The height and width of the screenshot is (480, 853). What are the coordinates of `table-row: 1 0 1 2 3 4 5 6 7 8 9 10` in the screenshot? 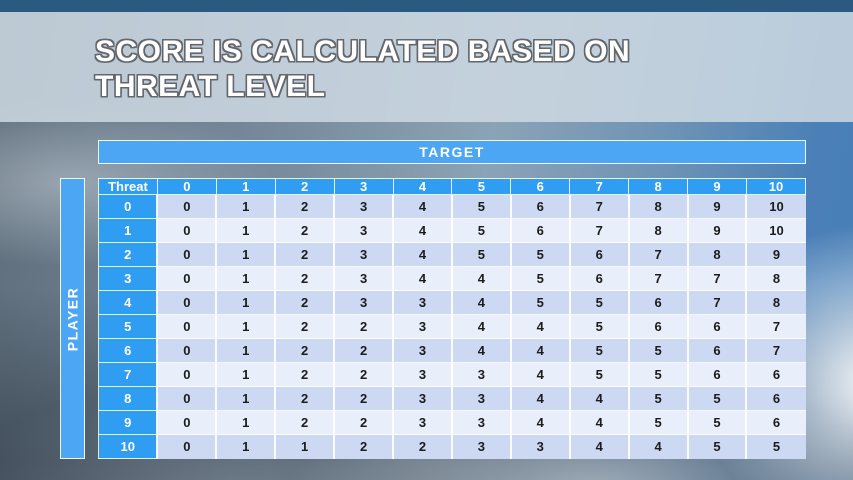 It's located at (452, 230).